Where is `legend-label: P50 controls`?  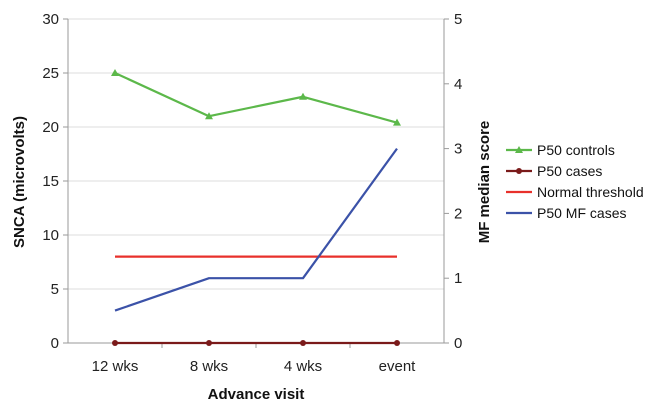 legend-label: P50 controls is located at coordinates (576, 150).